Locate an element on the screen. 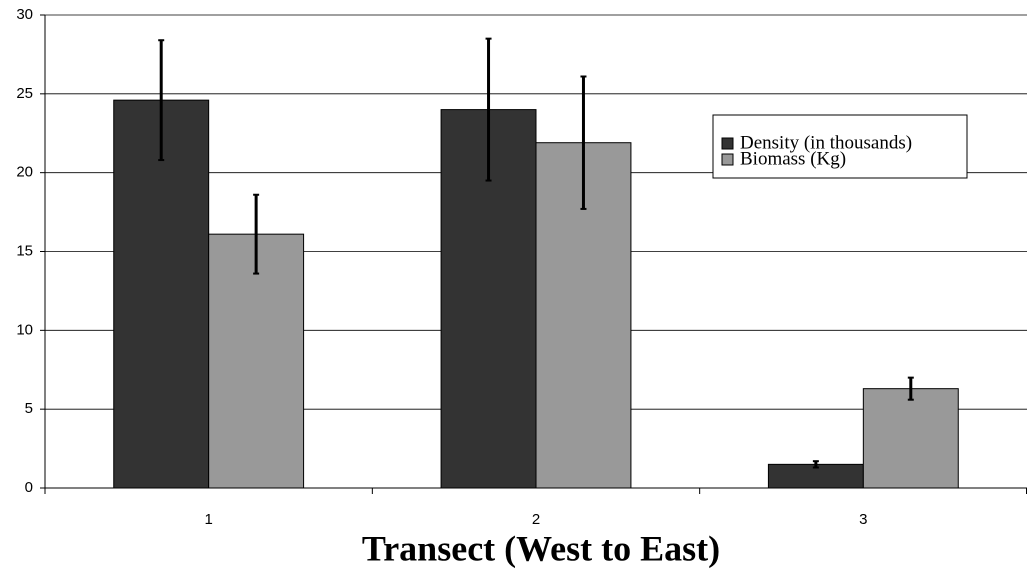 This screenshot has height=576, width=1028. y-tick-label: 0 is located at coordinates (29, 487).